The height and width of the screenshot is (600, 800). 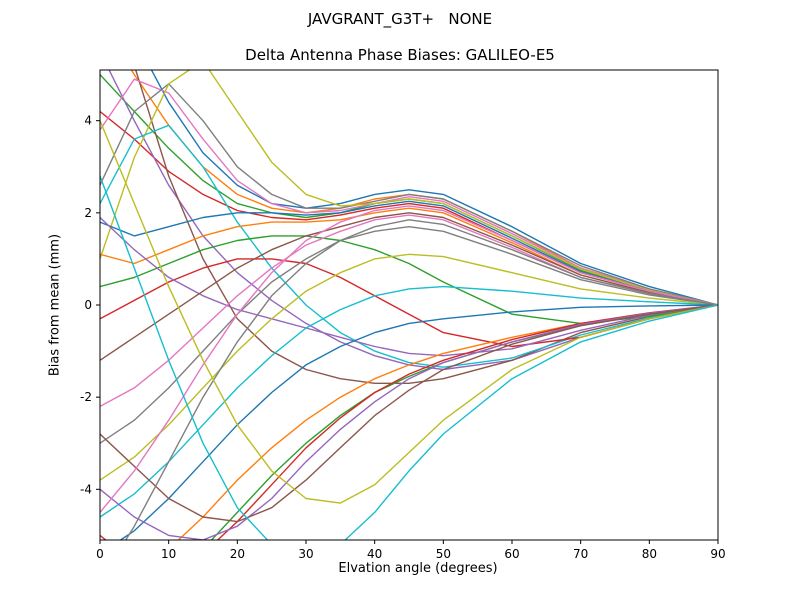 I want to click on chart-title: Delta Antenna Phase Biases: GALILEO-E5, so click(x=400, y=55).